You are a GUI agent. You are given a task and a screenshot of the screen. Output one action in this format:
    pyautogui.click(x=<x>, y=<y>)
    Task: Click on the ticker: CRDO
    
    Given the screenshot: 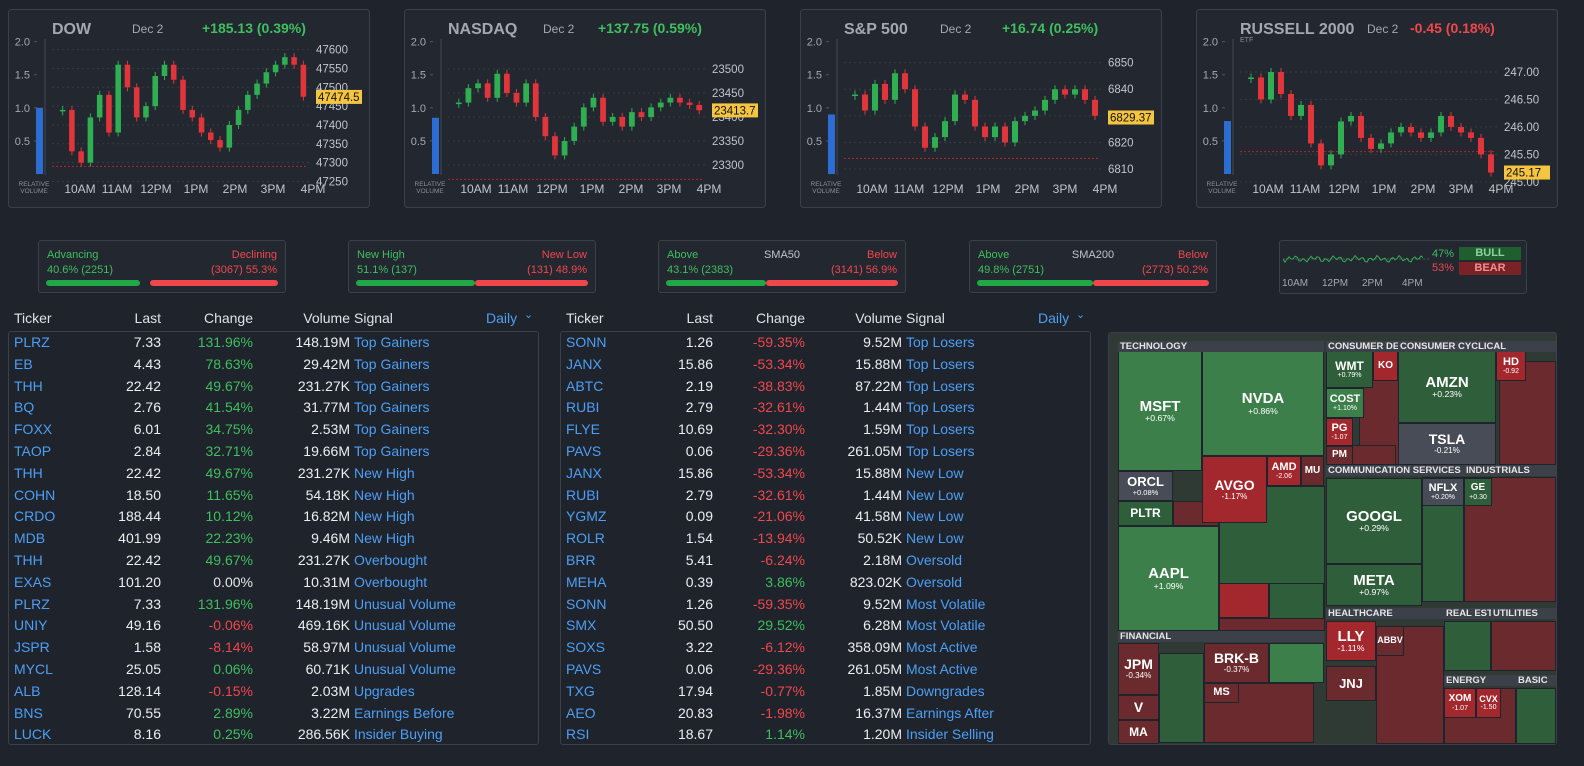 What is the action you would take?
    pyautogui.click(x=35, y=516)
    